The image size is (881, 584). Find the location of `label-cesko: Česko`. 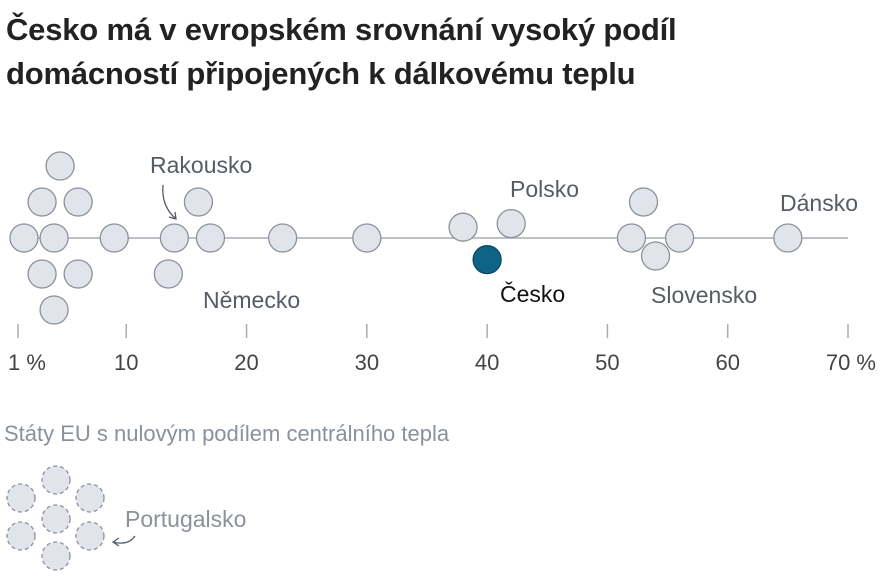

label-cesko: Česko is located at coordinates (532, 293).